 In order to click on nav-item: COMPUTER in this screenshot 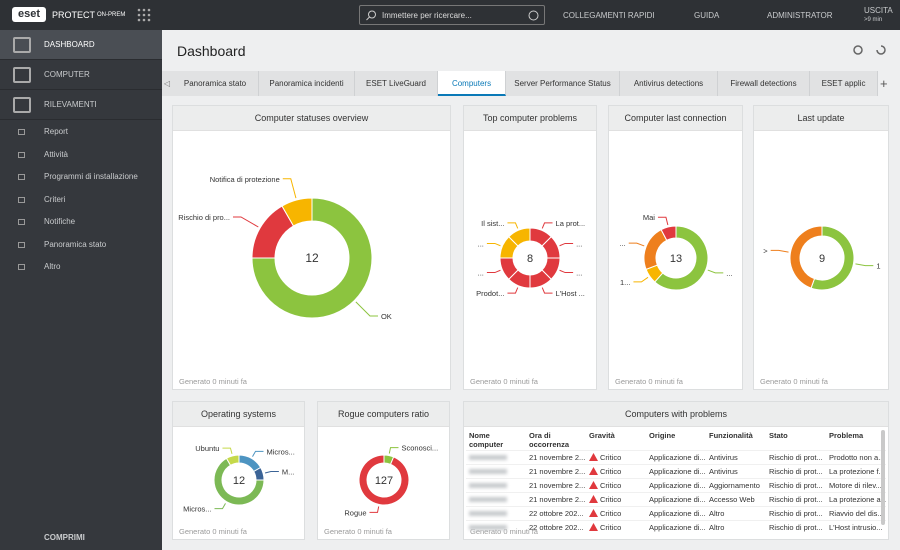, I will do `click(81, 75)`.